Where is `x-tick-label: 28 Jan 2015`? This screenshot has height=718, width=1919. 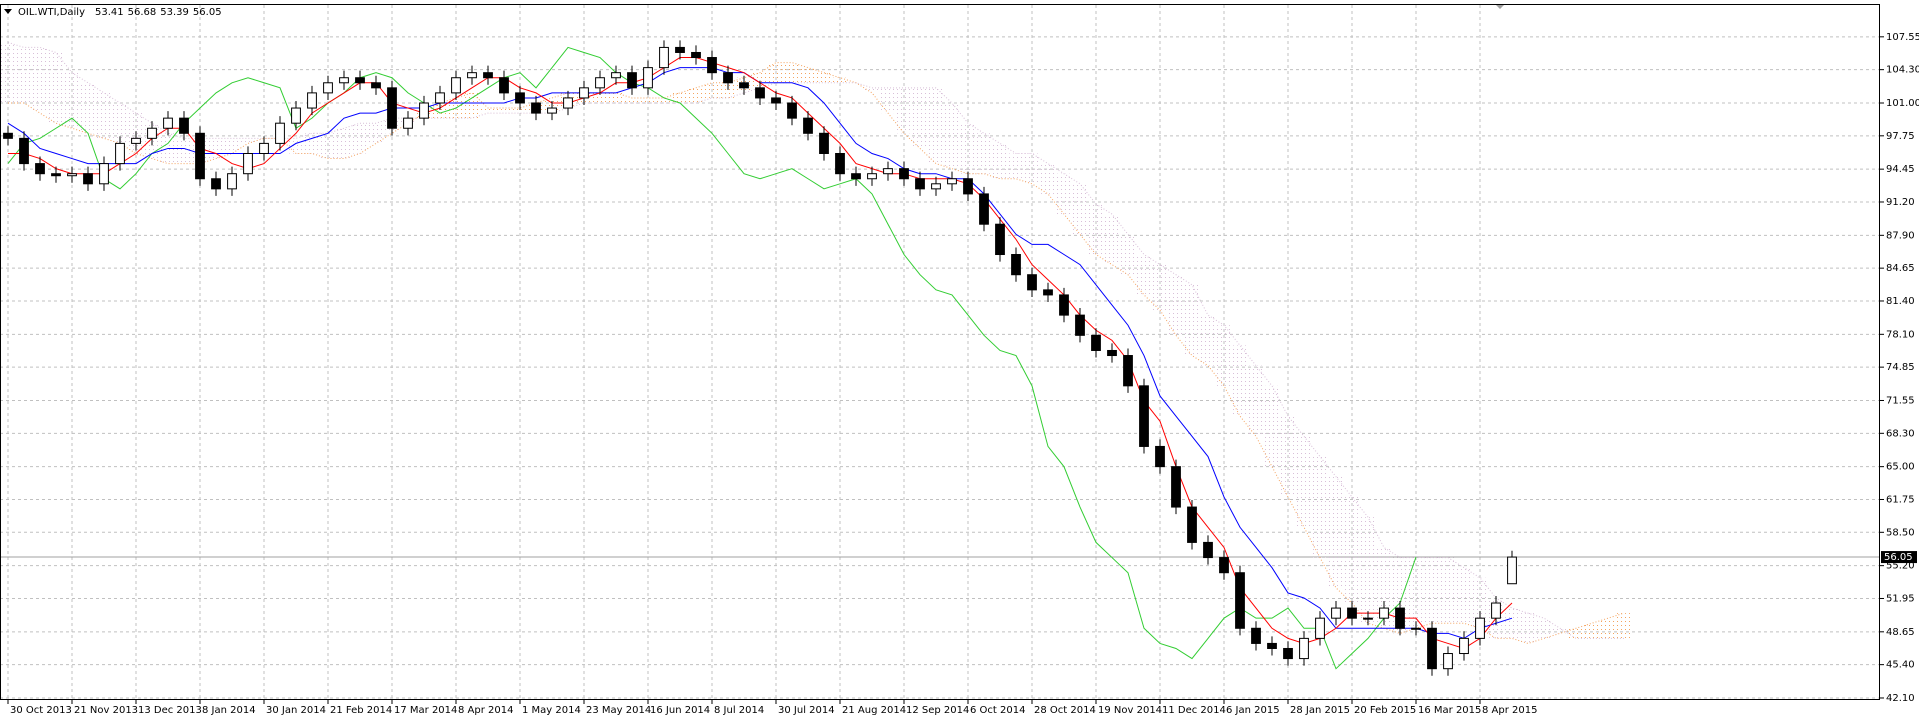
x-tick-label: 28 Jan 2015 is located at coordinates (1320, 710).